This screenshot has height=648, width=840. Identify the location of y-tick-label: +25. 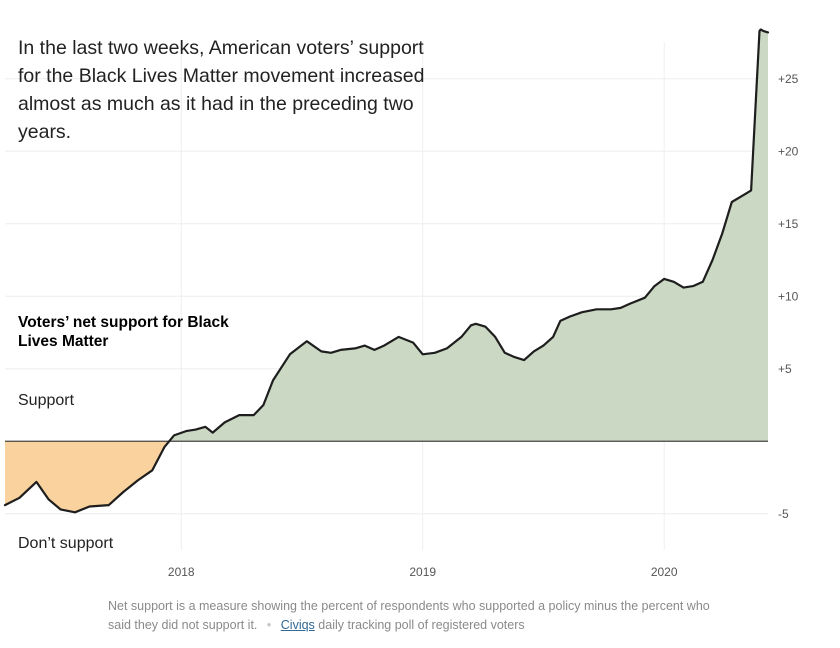
(788, 79).